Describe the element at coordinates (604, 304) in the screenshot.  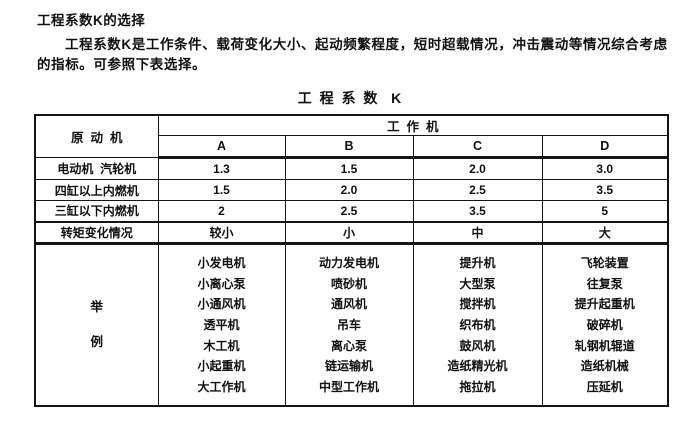
I see `example-item: 提升起重机` at that location.